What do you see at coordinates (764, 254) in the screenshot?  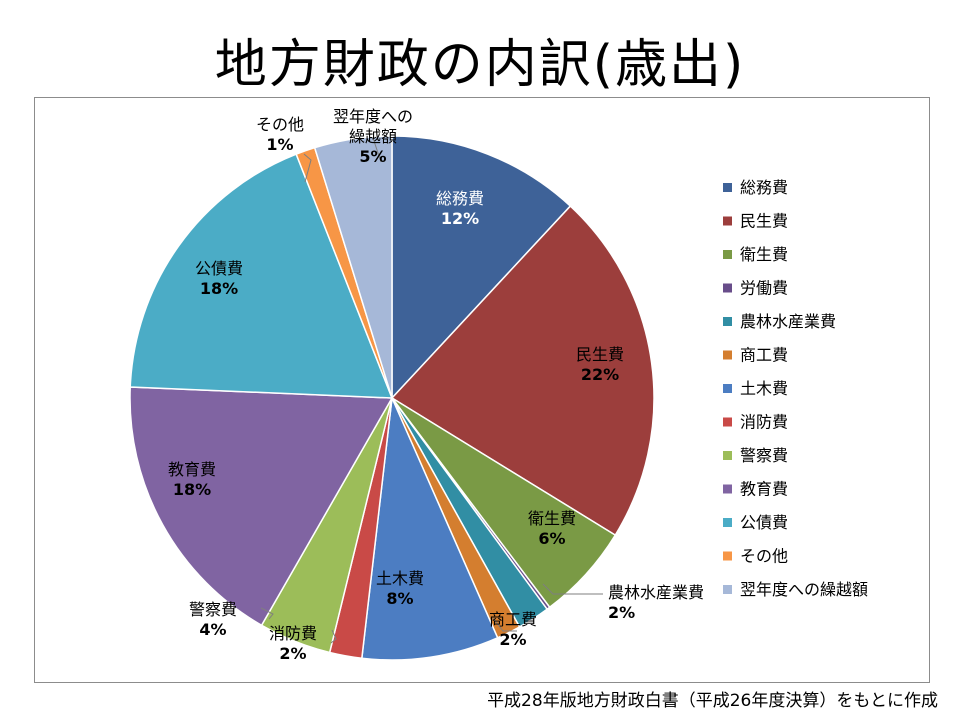 I see `legend-label-3: 衛生費` at bounding box center [764, 254].